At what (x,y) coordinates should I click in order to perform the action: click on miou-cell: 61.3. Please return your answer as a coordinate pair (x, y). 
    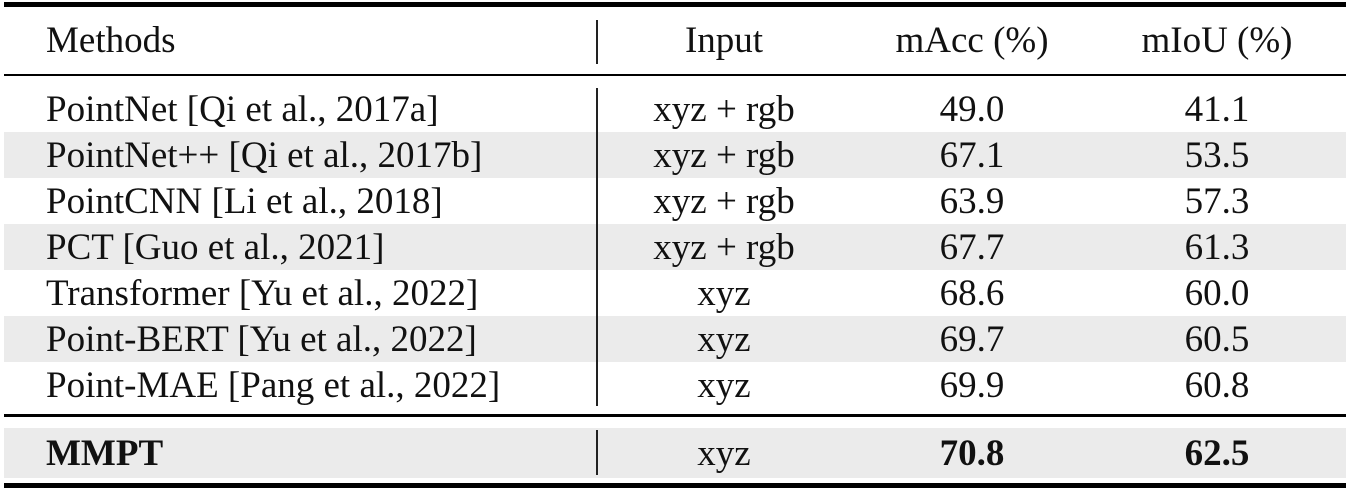
    Looking at the image, I should click on (1217, 247).